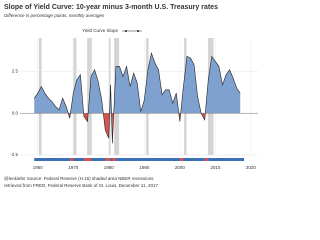 The height and width of the screenshot is (240, 320). What do you see at coordinates (15, 112) in the screenshot?
I see `y-tick-label: 0.0` at bounding box center [15, 112].